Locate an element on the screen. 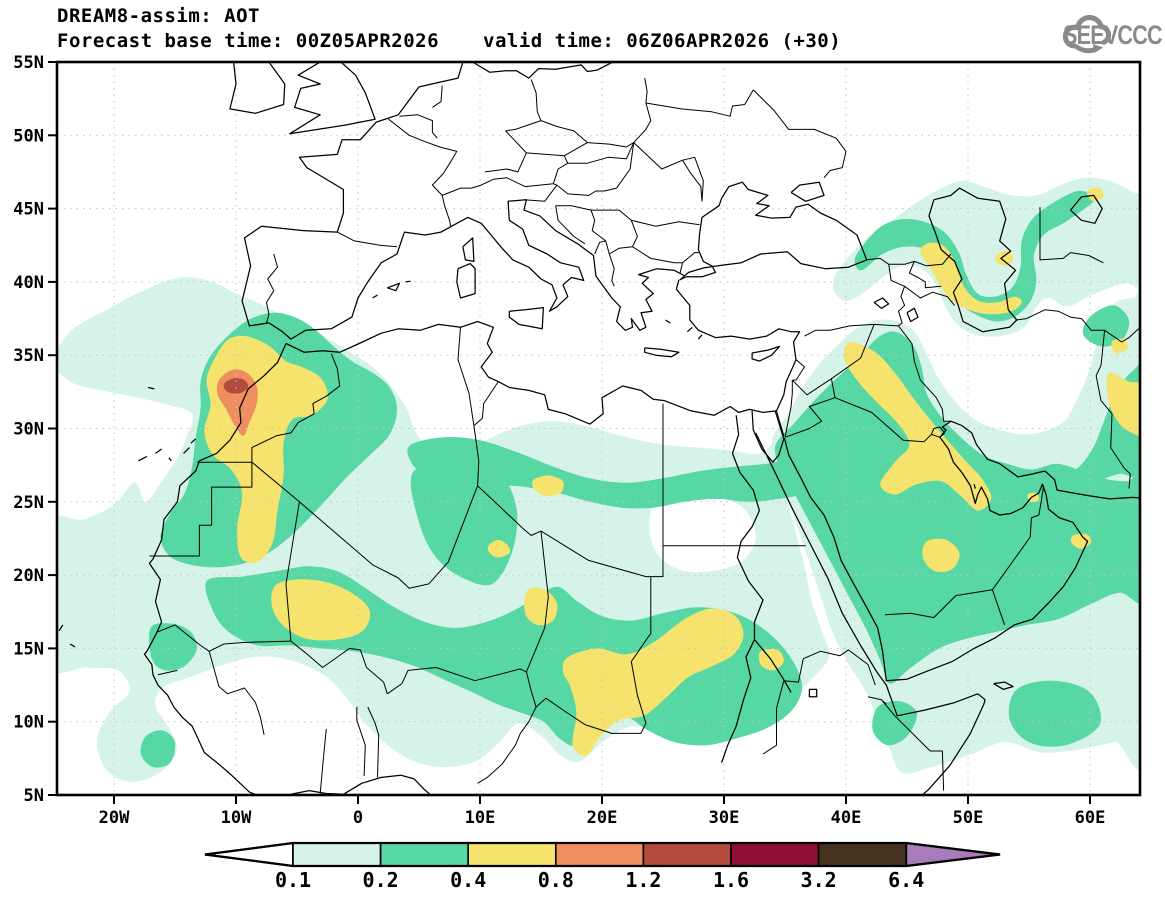 Image resolution: width=1165 pixels, height=905 pixels. colorbar-segment-0.8 is located at coordinates (599, 854).